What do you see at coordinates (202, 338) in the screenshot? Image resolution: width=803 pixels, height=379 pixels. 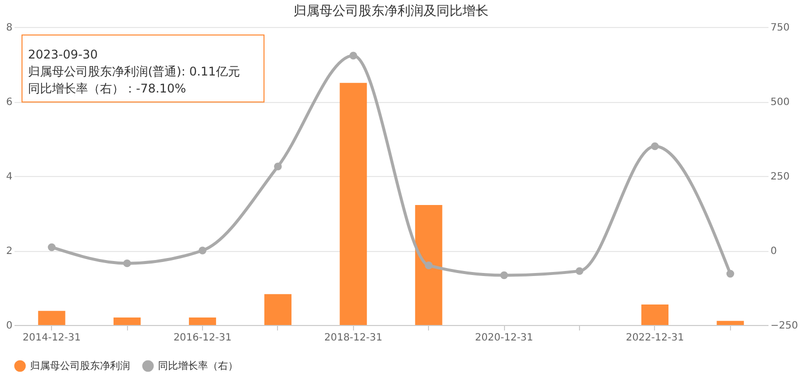 I see `x-tick-label: 2016-12-31` at bounding box center [202, 338].